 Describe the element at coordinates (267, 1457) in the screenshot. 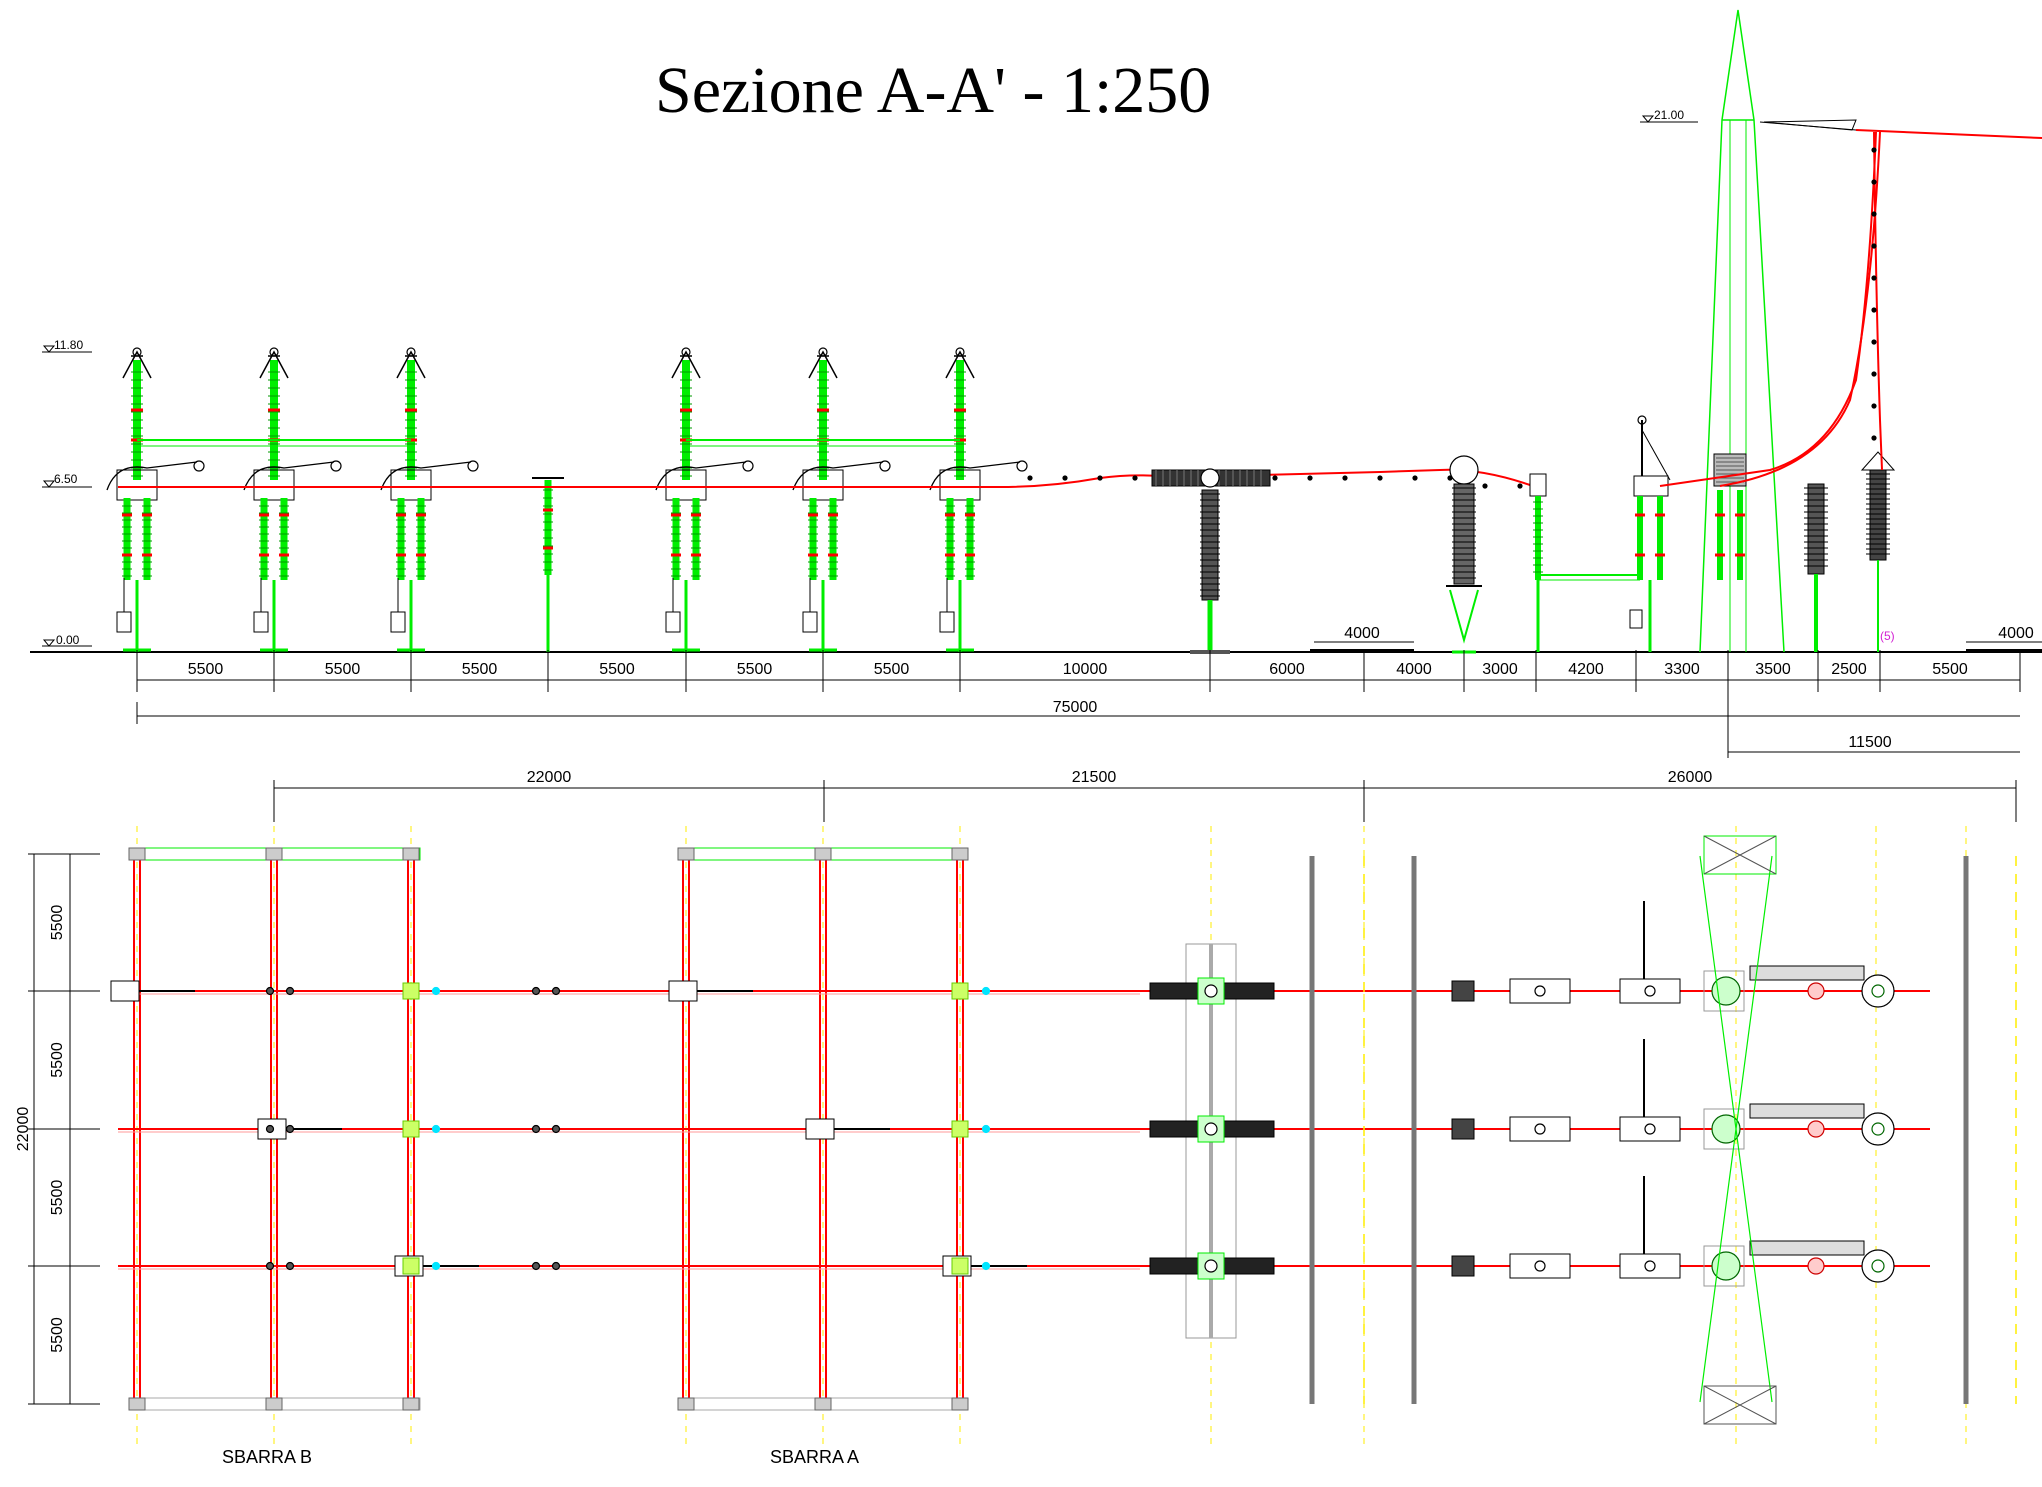

I see `bus-label-b: SBARRA B` at that location.